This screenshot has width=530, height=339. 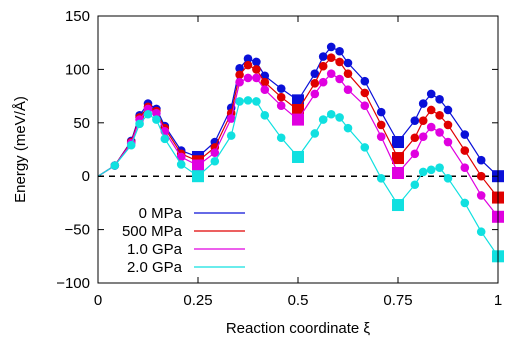 What do you see at coordinates (81, 123) in the screenshot?
I see `y-tick-label: 50` at bounding box center [81, 123].